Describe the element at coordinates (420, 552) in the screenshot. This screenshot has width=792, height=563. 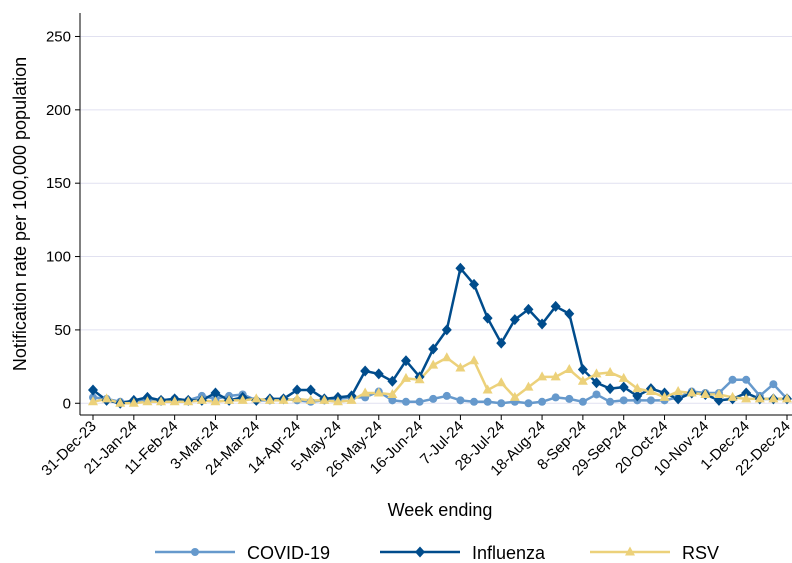
I see `legend-marker` at that location.